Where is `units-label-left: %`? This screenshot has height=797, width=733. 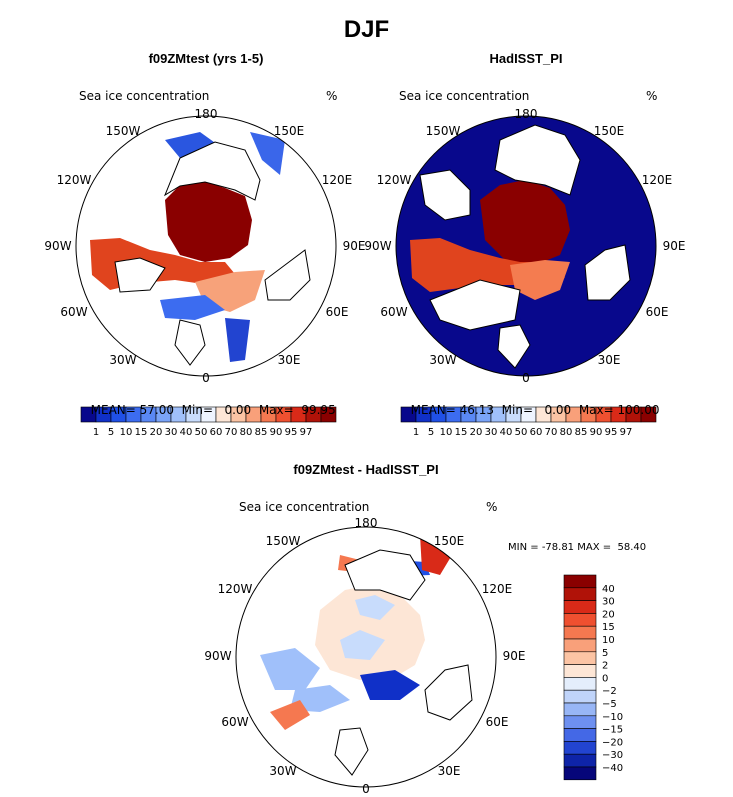 units-label-left: % is located at coordinates (332, 96).